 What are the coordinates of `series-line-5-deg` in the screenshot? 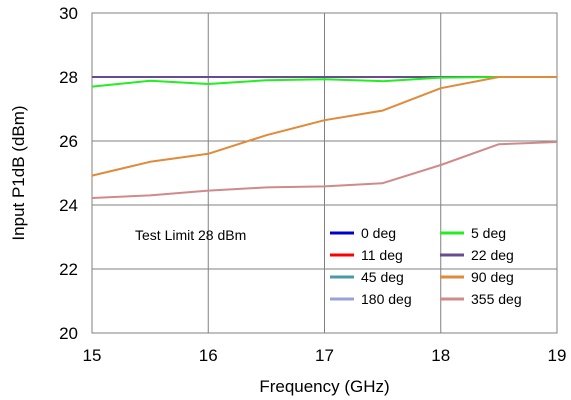 It's located at (324, 82).